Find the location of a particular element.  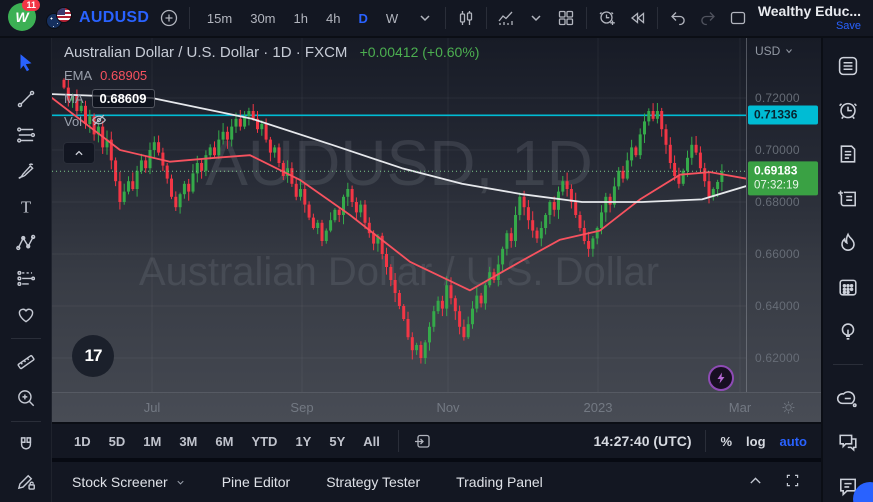

price-tick: 0.68000 is located at coordinates (777, 202).